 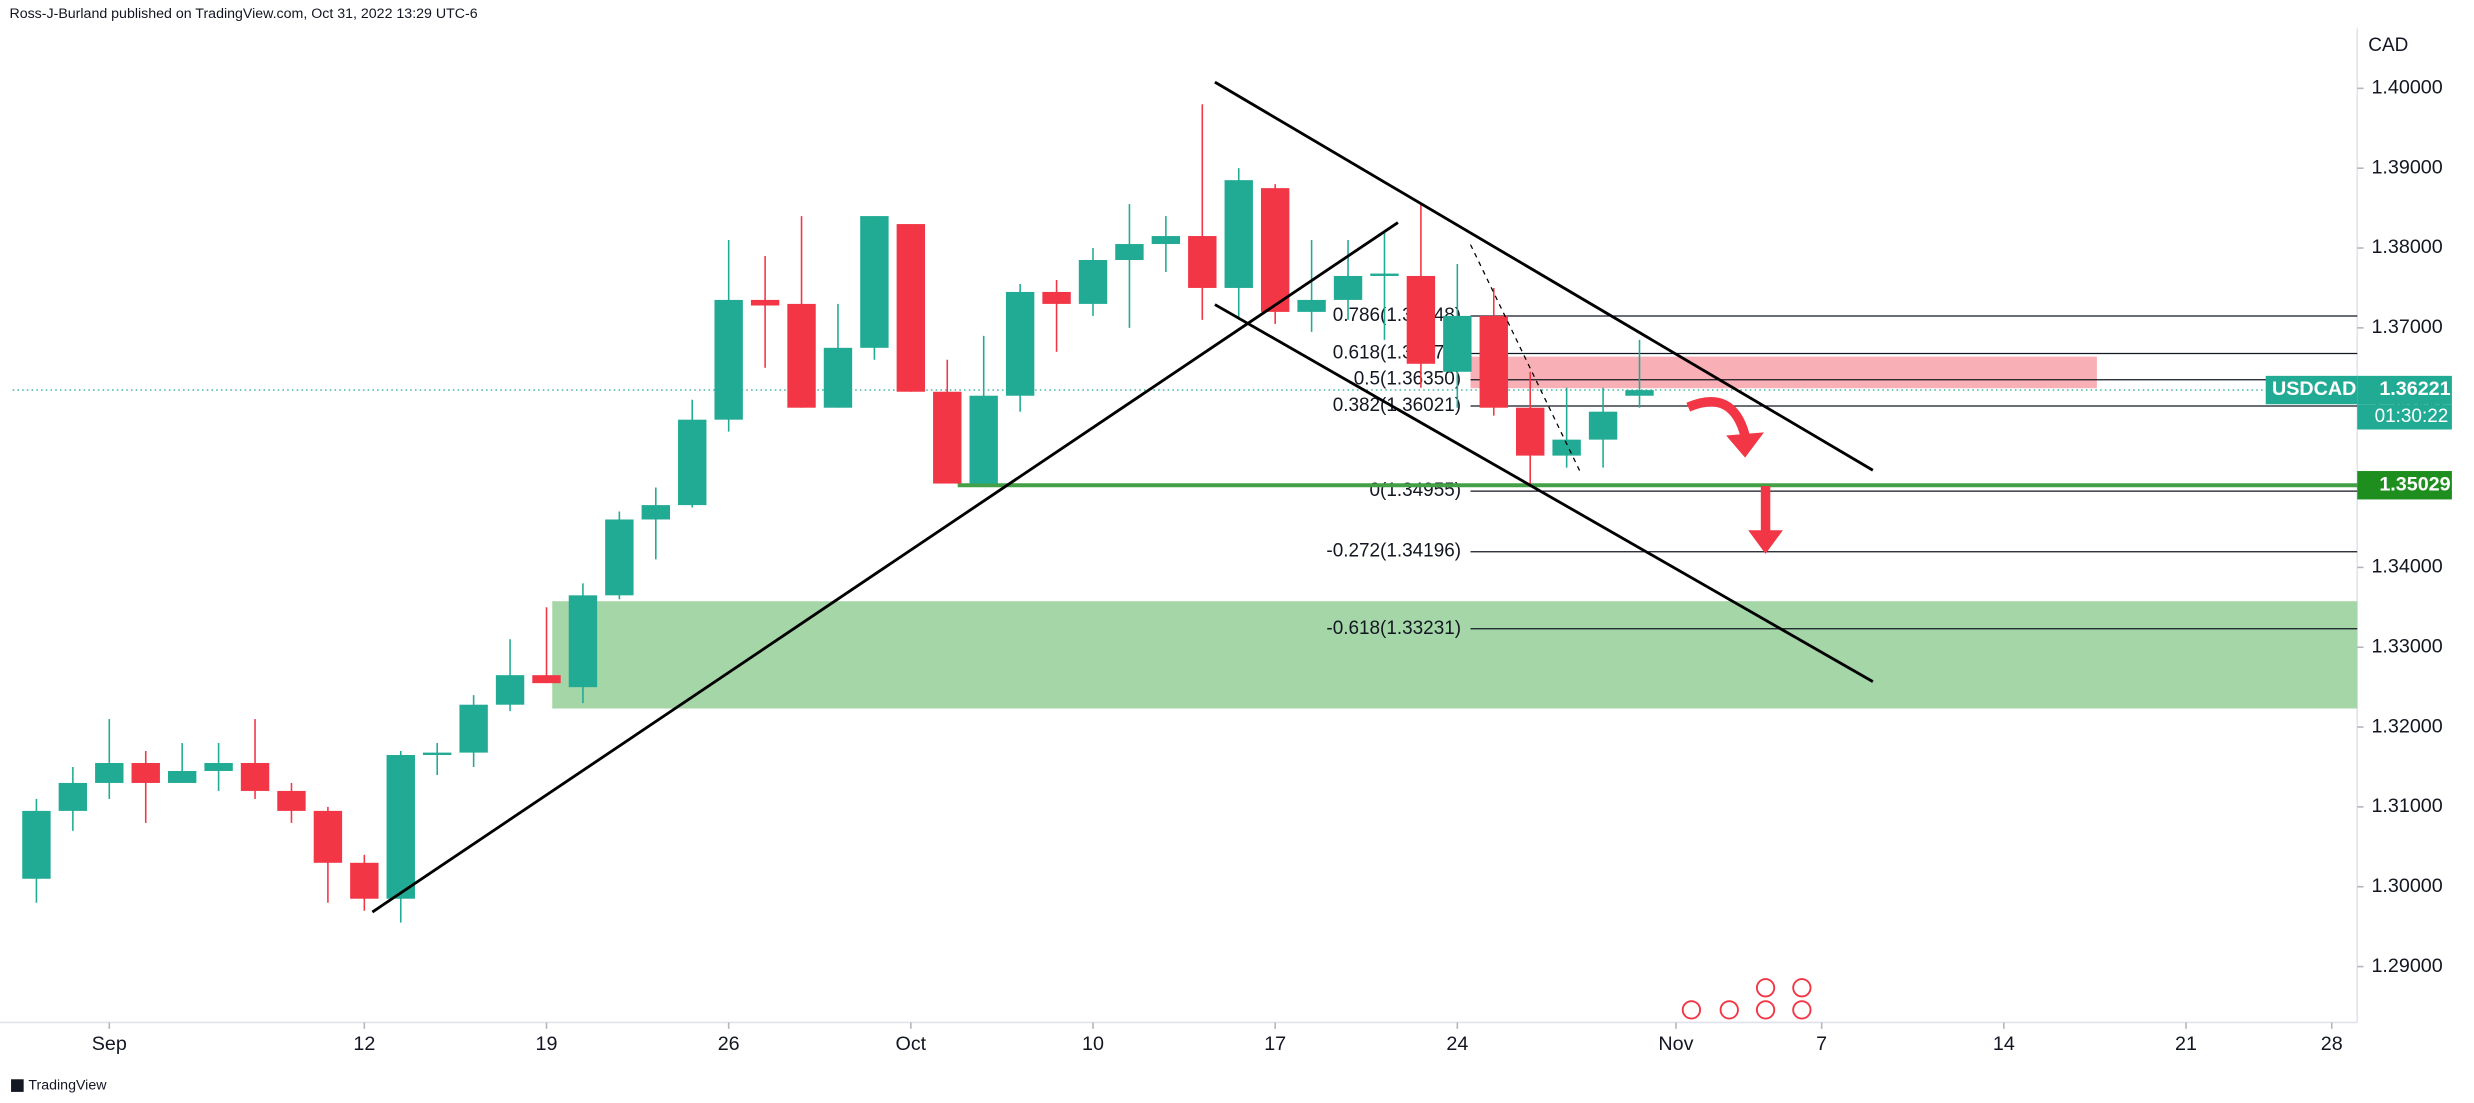 What do you see at coordinates (1821, 1044) in the screenshot?
I see `x-tick-label: 7` at bounding box center [1821, 1044].